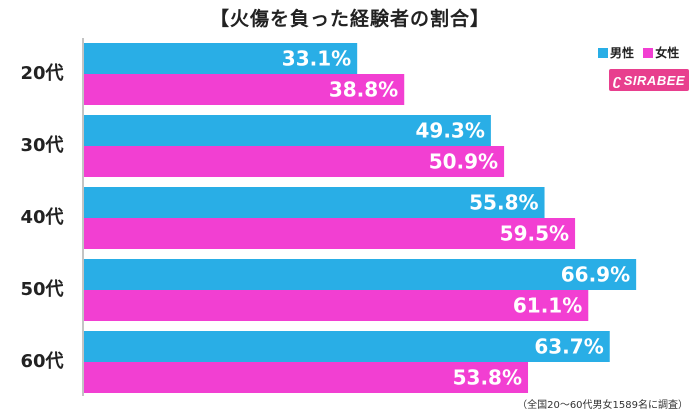  I want to click on category-label: 50代, so click(41, 289).